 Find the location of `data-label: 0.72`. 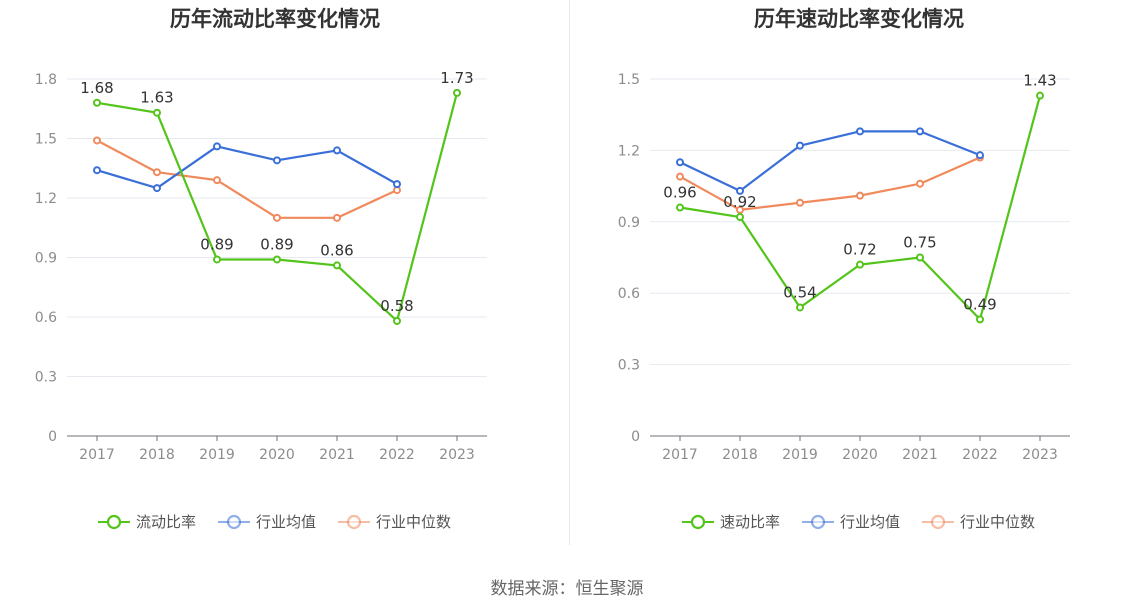

data-label: 0.72 is located at coordinates (859, 250).